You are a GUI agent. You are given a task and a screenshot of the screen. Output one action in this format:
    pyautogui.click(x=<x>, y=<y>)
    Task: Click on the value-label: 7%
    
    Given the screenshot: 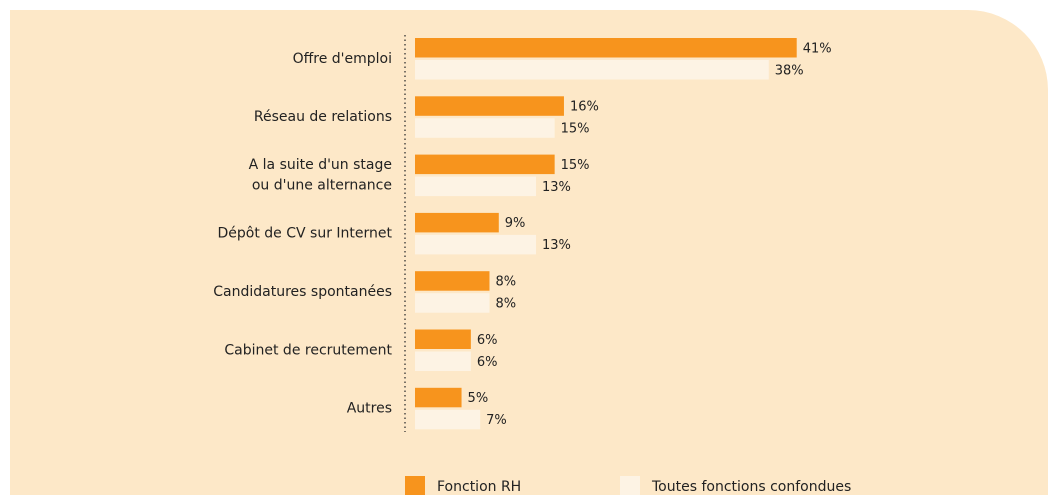 What is the action you would take?
    pyautogui.click(x=496, y=420)
    